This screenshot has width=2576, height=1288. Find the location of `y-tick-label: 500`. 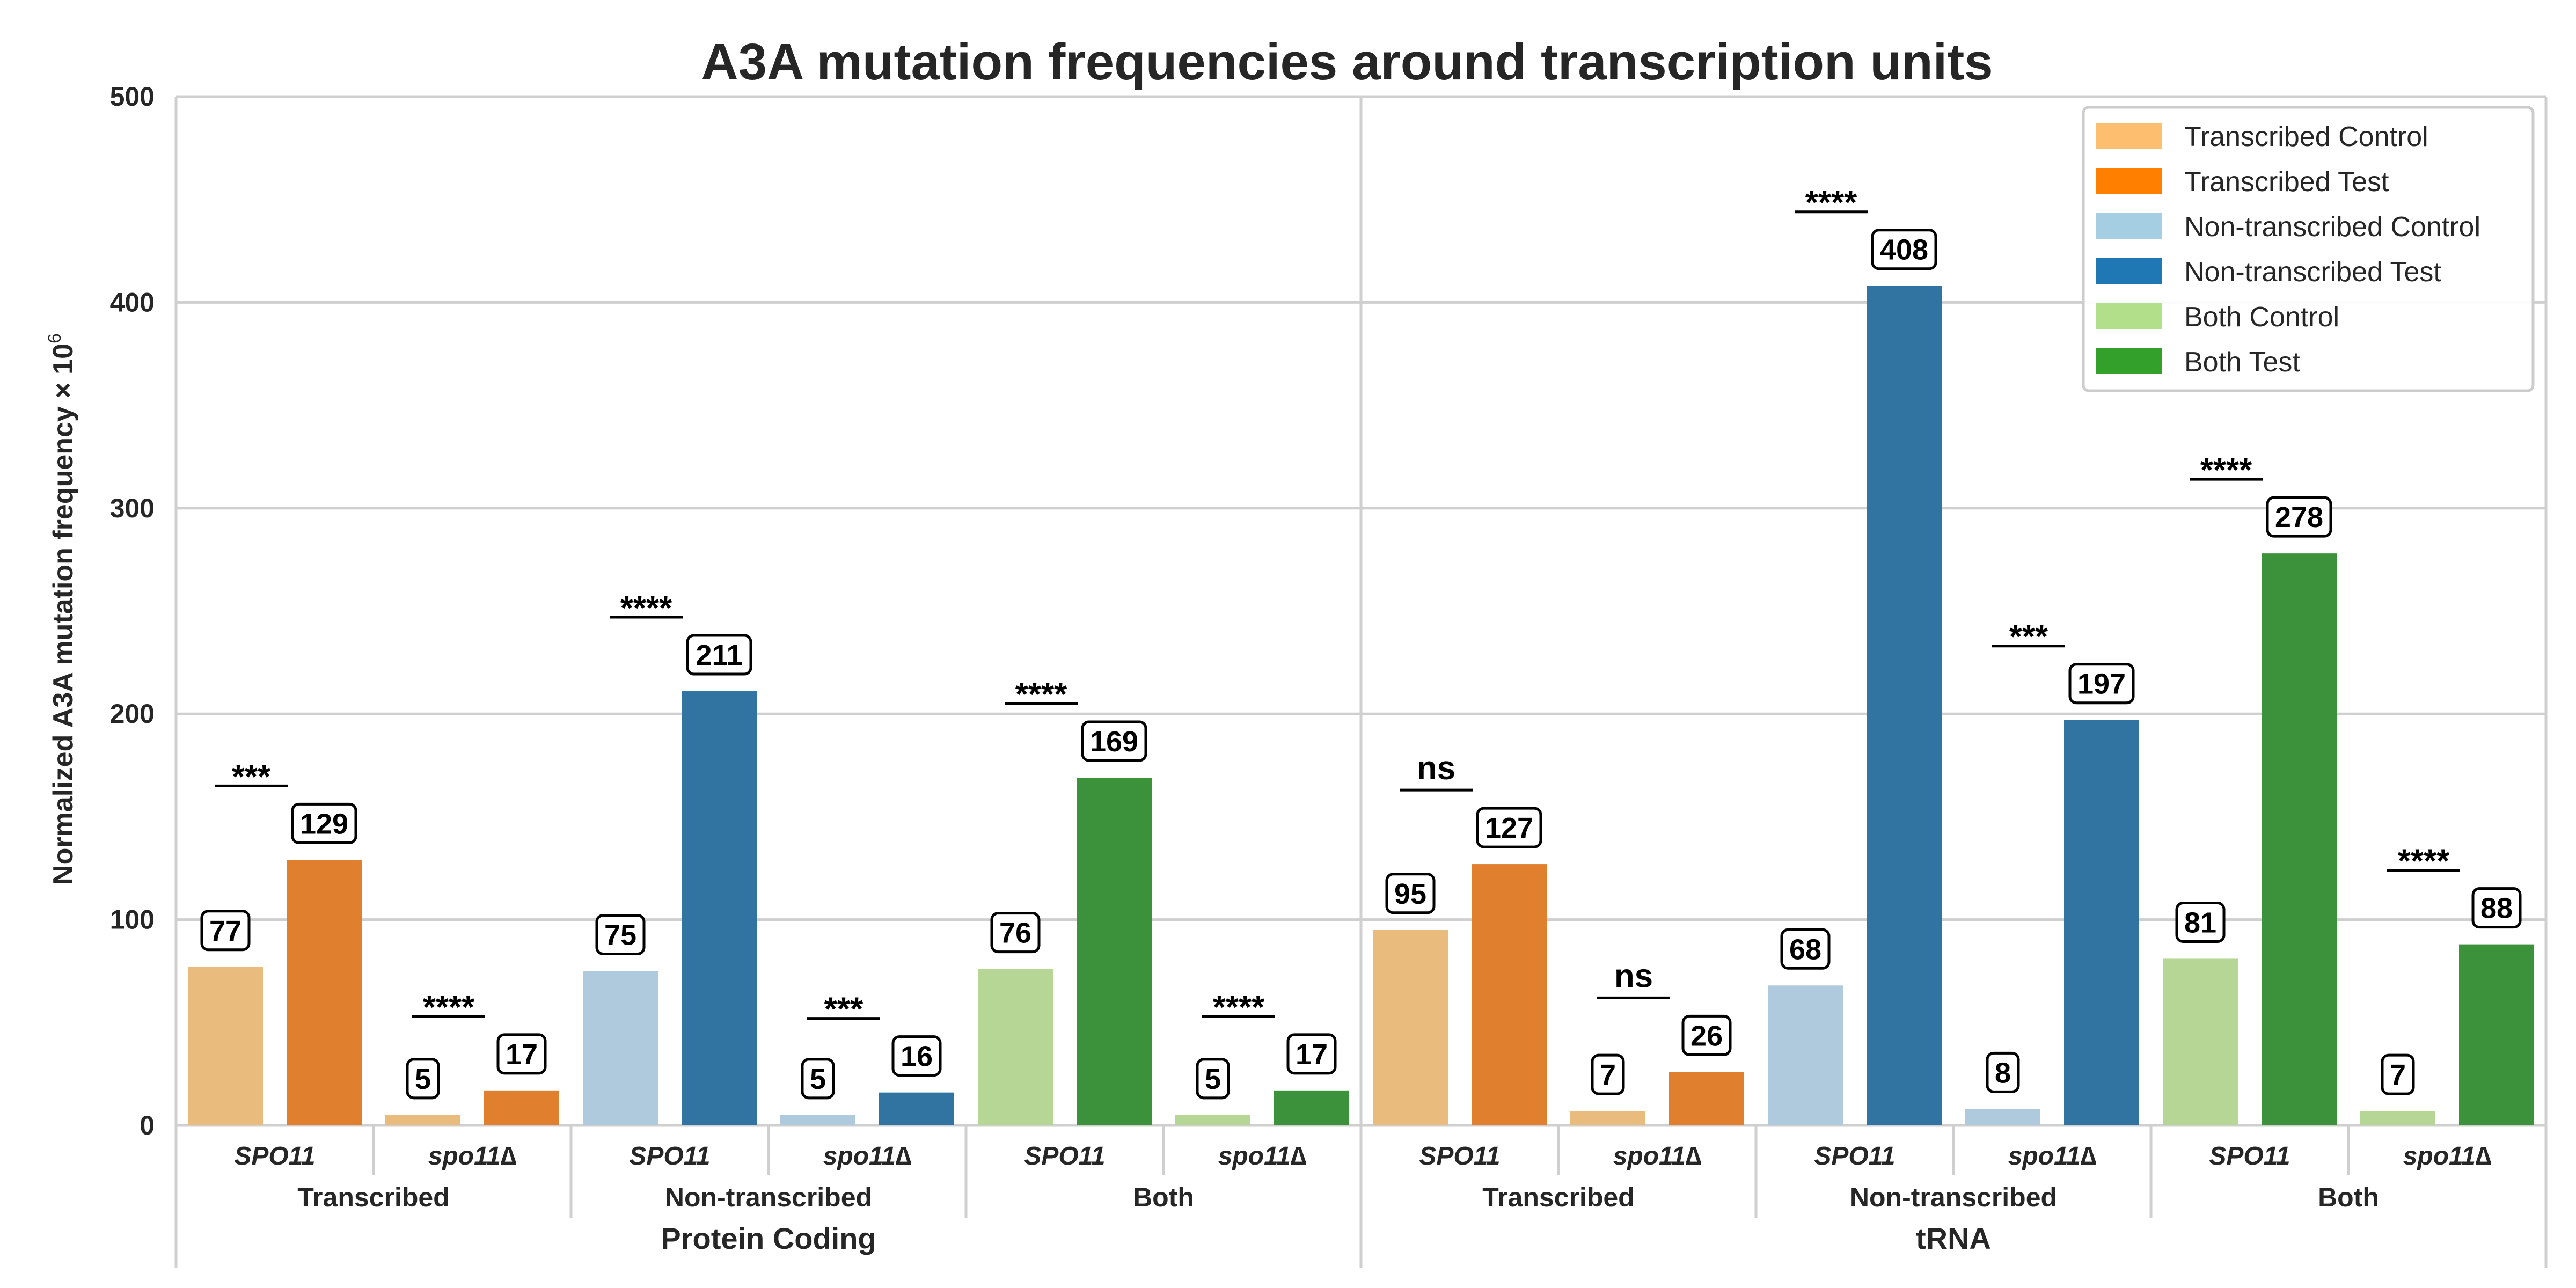

y-tick-label: 500 is located at coordinates (132, 97).